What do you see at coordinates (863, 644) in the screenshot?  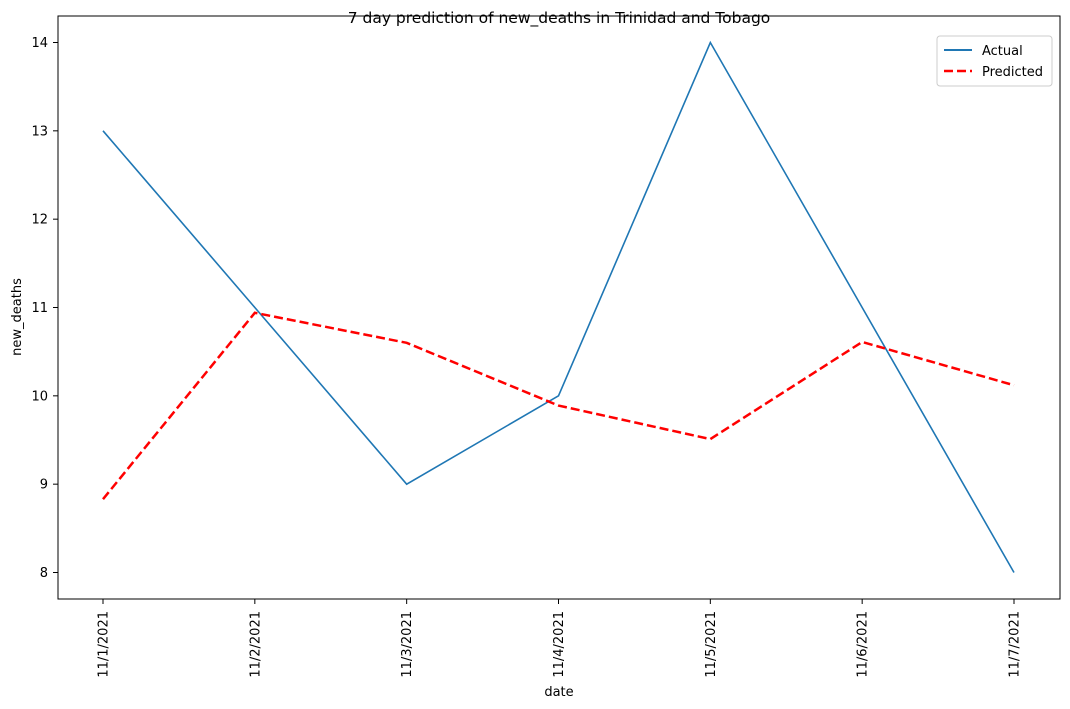 I see `x-tick-label: 11/6/2021` at bounding box center [863, 644].